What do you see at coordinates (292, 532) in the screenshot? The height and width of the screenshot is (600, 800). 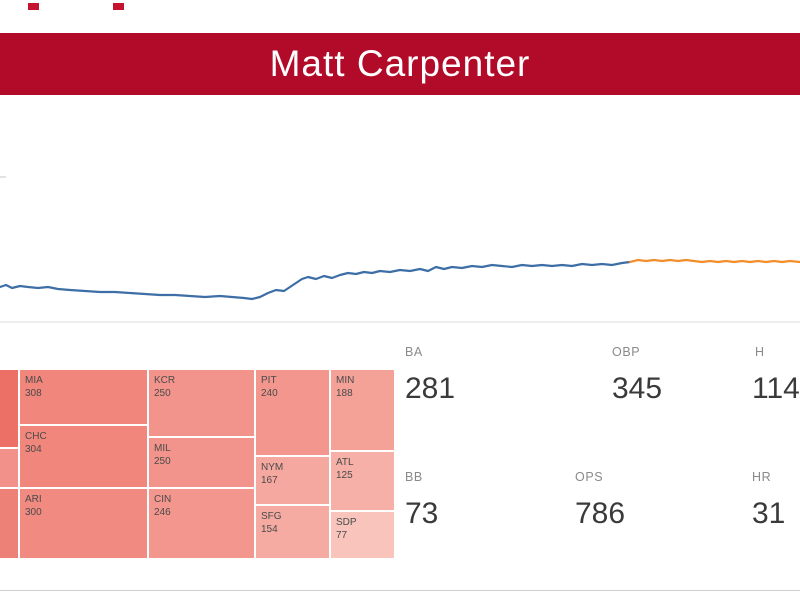 I see `treemap-cell-sfg: SFG 154` at bounding box center [292, 532].